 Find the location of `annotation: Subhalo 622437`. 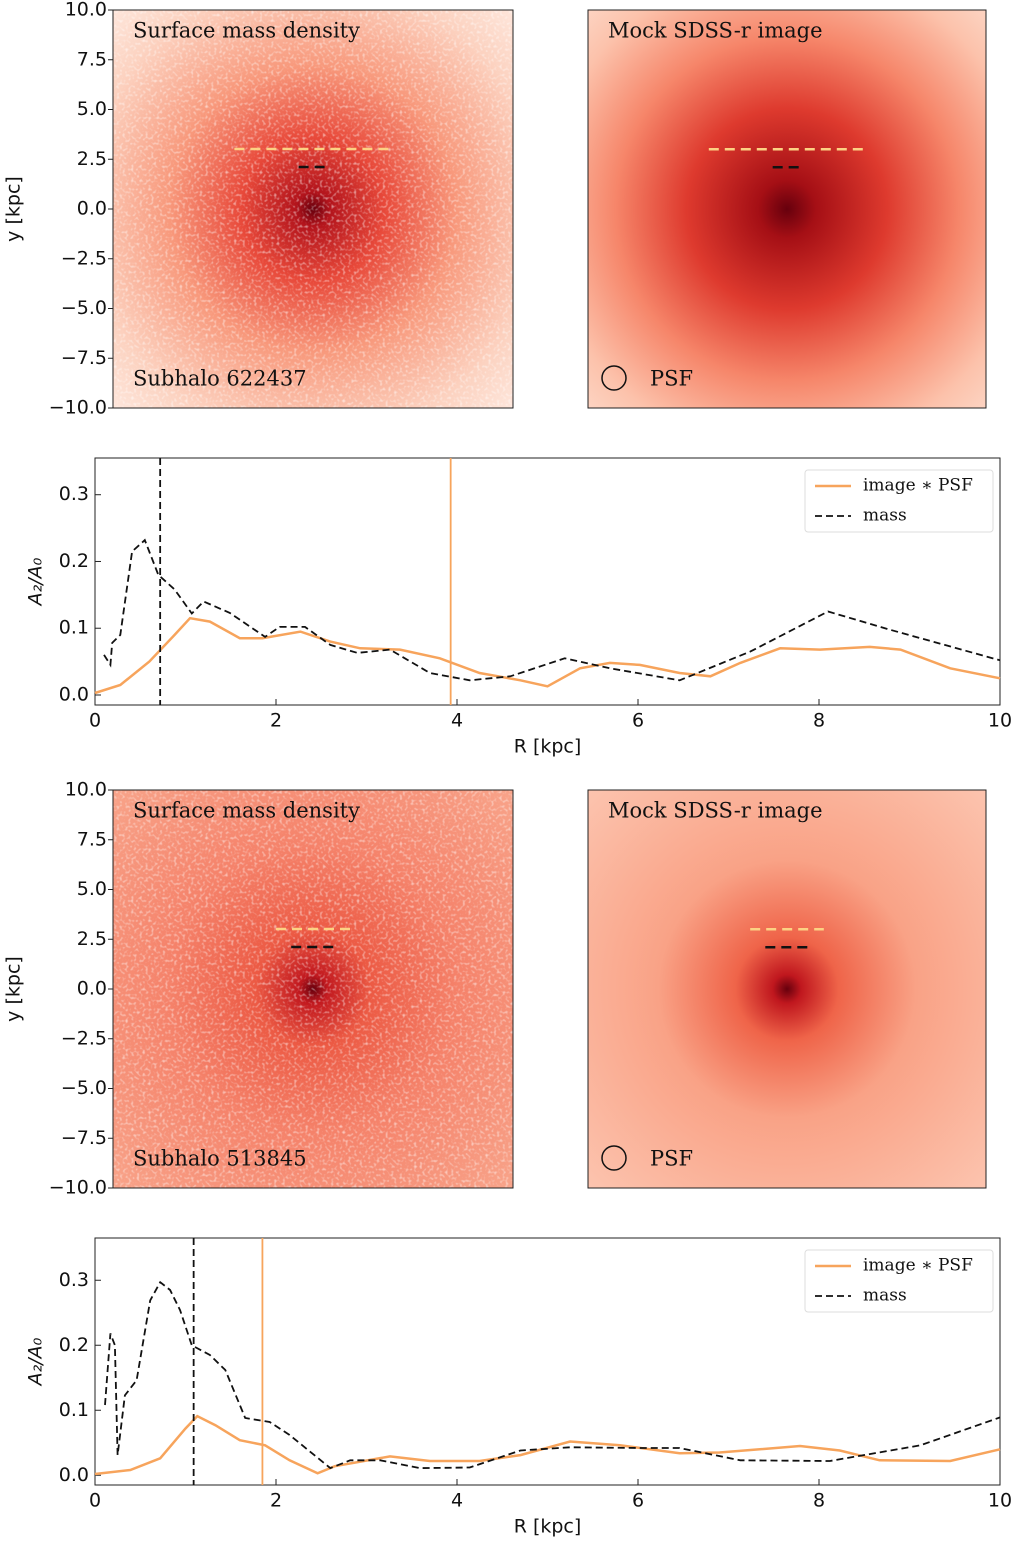

annotation: Subhalo 622437 is located at coordinates (220, 379).